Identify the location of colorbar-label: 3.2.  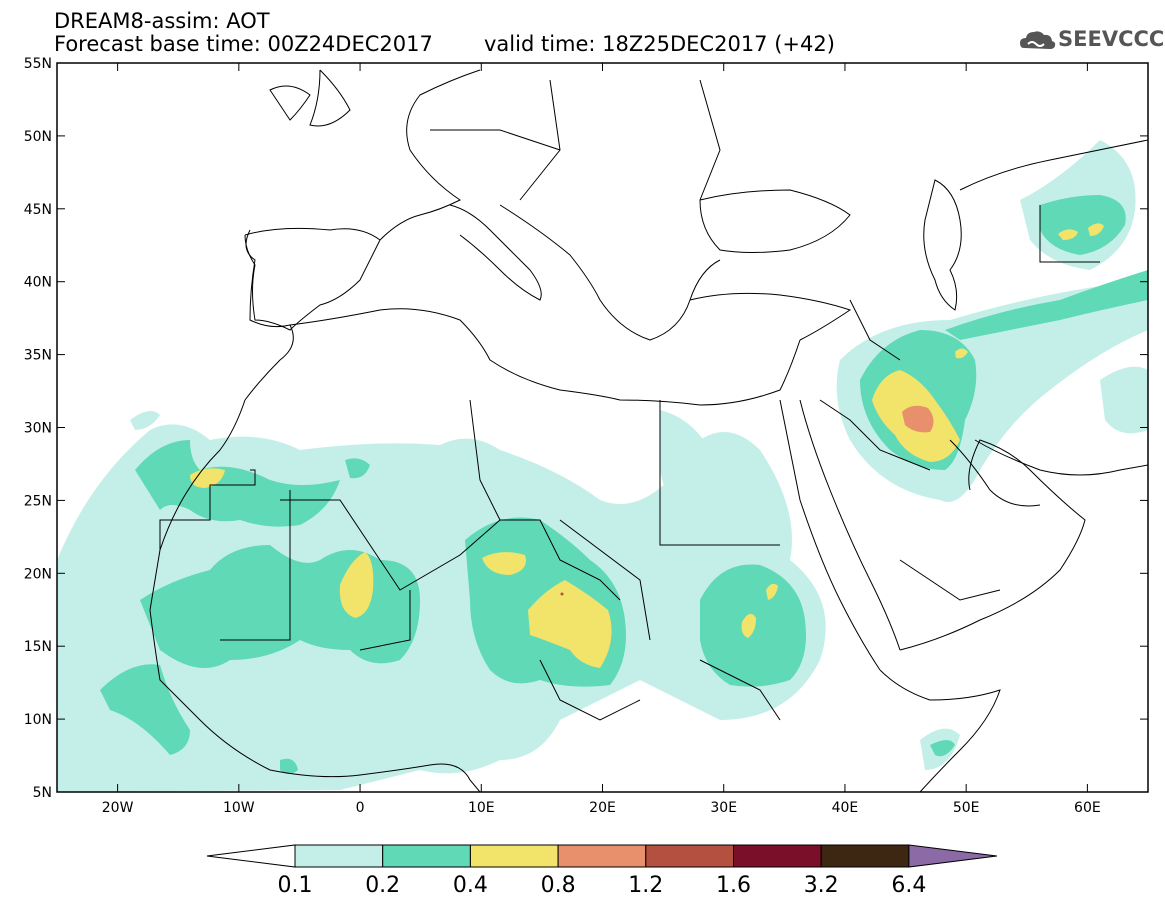
(821, 885).